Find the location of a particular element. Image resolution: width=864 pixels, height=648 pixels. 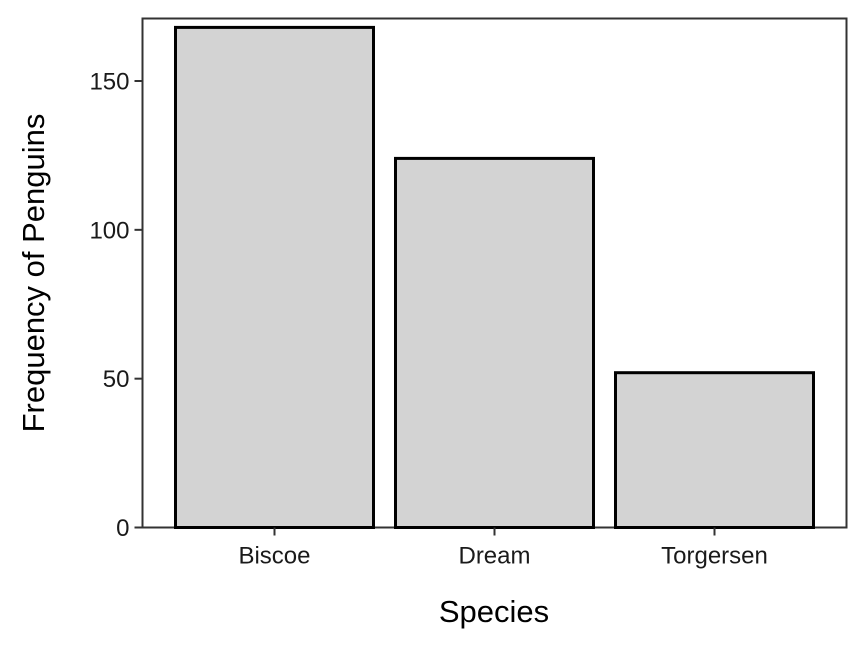

x-tick-label-biscoe: Biscoe is located at coordinates (274, 556).